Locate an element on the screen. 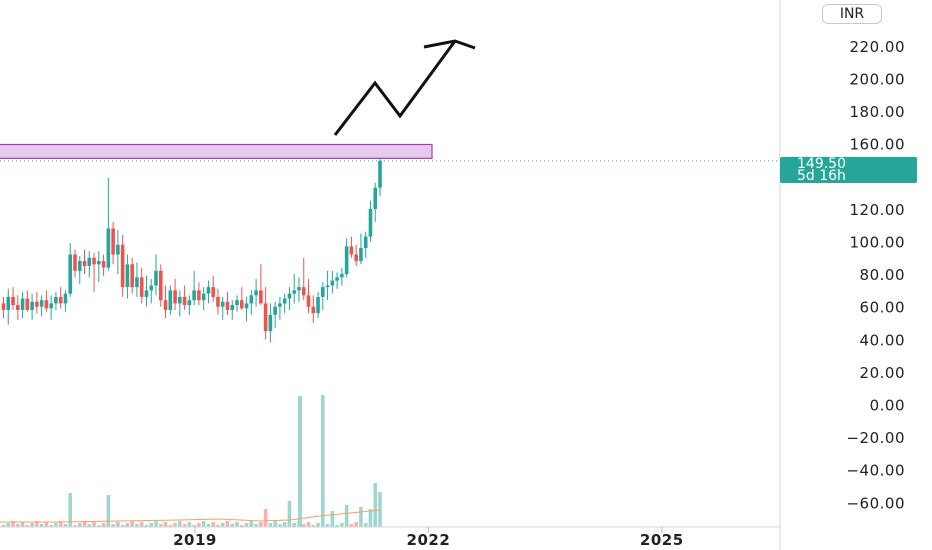 The height and width of the screenshot is (550, 932). time-axis: 2019 2022 2025 is located at coordinates (428, 538).